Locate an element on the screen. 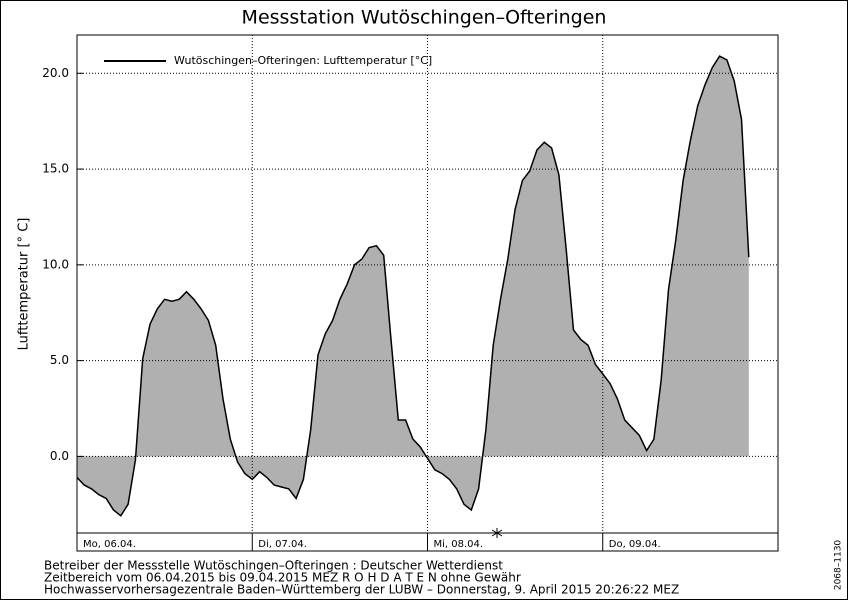 The height and width of the screenshot is (600, 848). y-axis-label: Lufttemperatur [° C] is located at coordinates (24, 284).